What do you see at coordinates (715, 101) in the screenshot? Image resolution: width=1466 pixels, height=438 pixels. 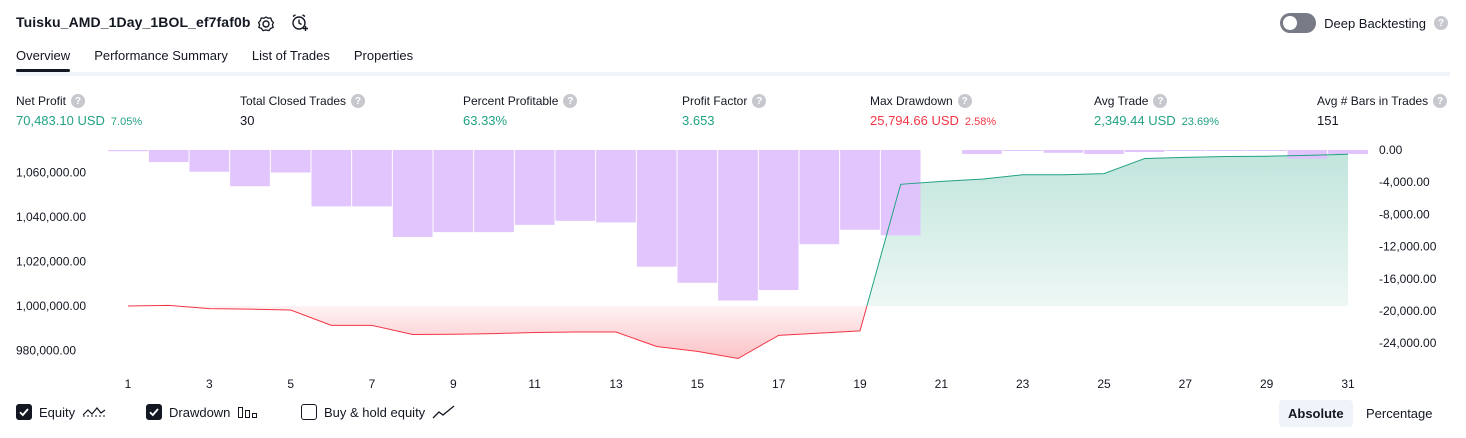 I see `stat-label: Profit Factor` at bounding box center [715, 101].